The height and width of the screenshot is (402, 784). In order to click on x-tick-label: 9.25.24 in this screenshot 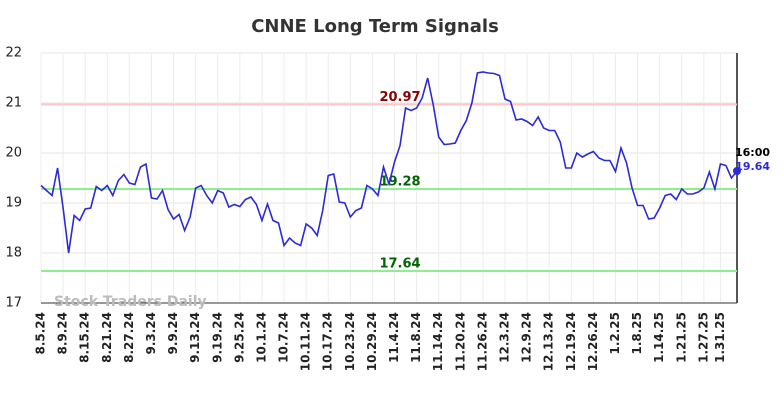, I will do `click(239, 337)`.